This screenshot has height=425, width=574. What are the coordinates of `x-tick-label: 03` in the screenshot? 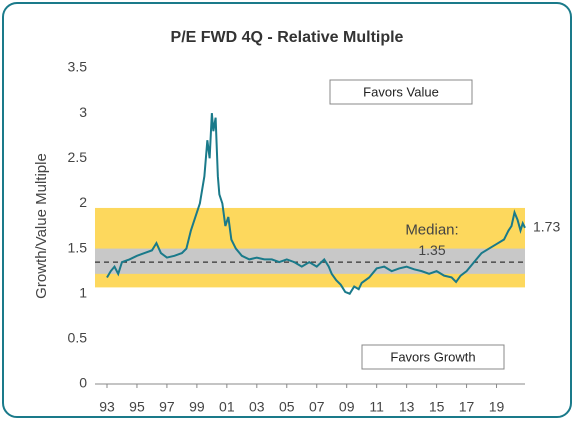 It's located at (257, 407).